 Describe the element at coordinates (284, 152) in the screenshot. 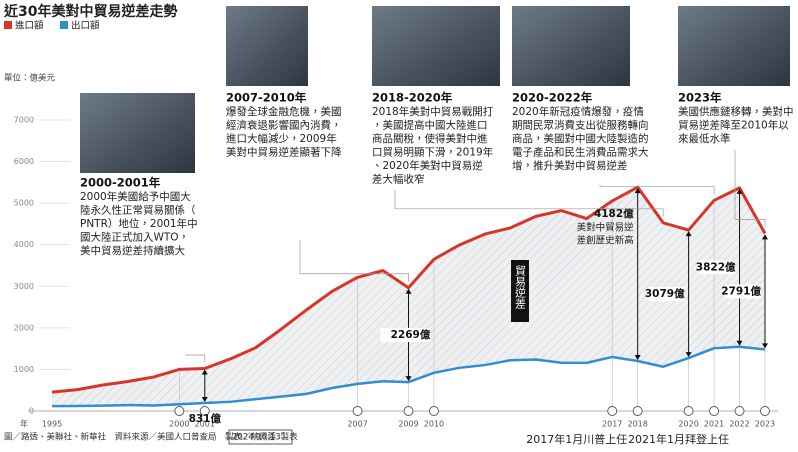

I see `annotation-line: 美對中貿易逆差顯著下降` at that location.